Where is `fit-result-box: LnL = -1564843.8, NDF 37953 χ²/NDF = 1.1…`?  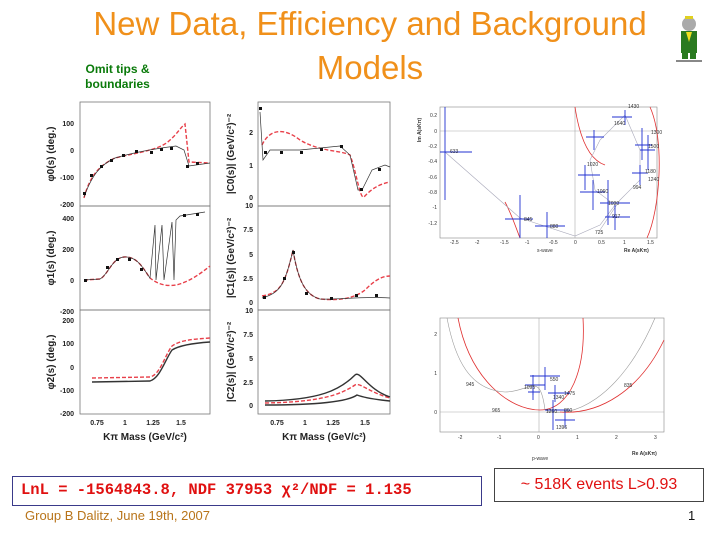
fit-result-box: LnL = -1564843.8, NDF 37953 χ²/NDF = 1.1… is located at coordinates (247, 491).